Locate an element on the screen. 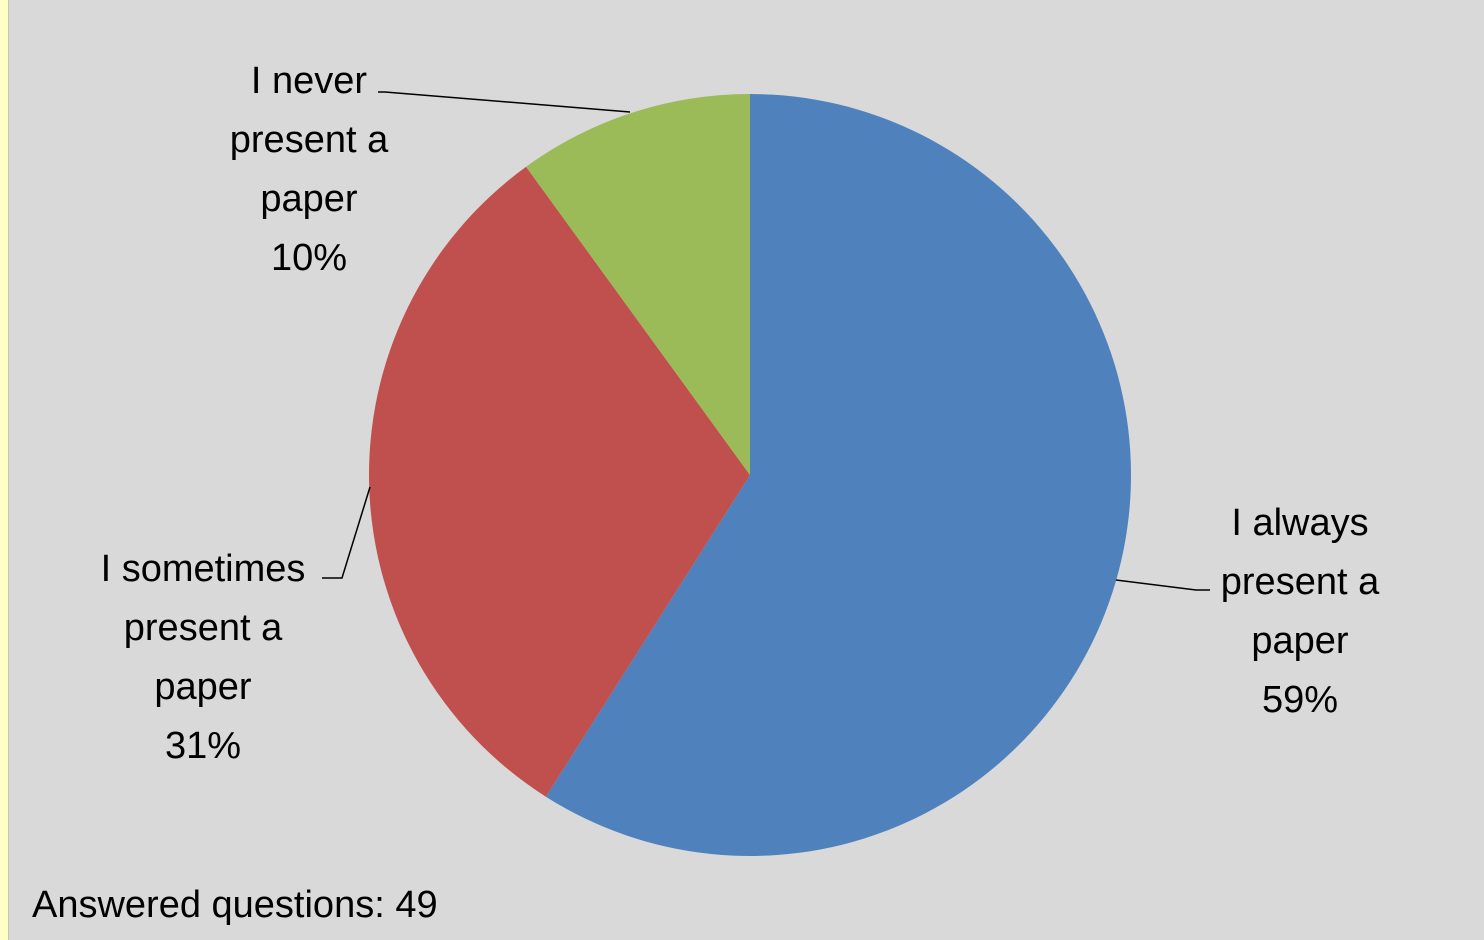 The height and width of the screenshot is (940, 1484). slice-label-line: I never is located at coordinates (309, 81).